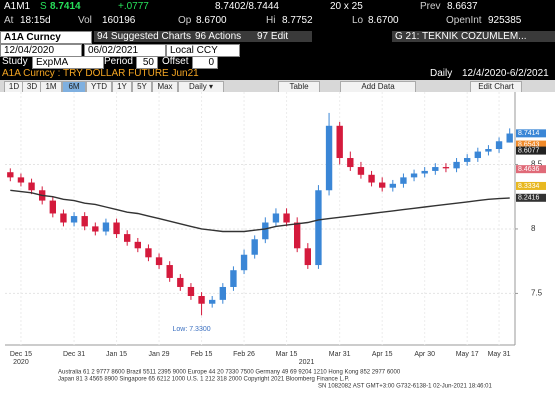  Describe the element at coordinates (346, 6) in the screenshot. I see `size: 20 x 25` at that location.